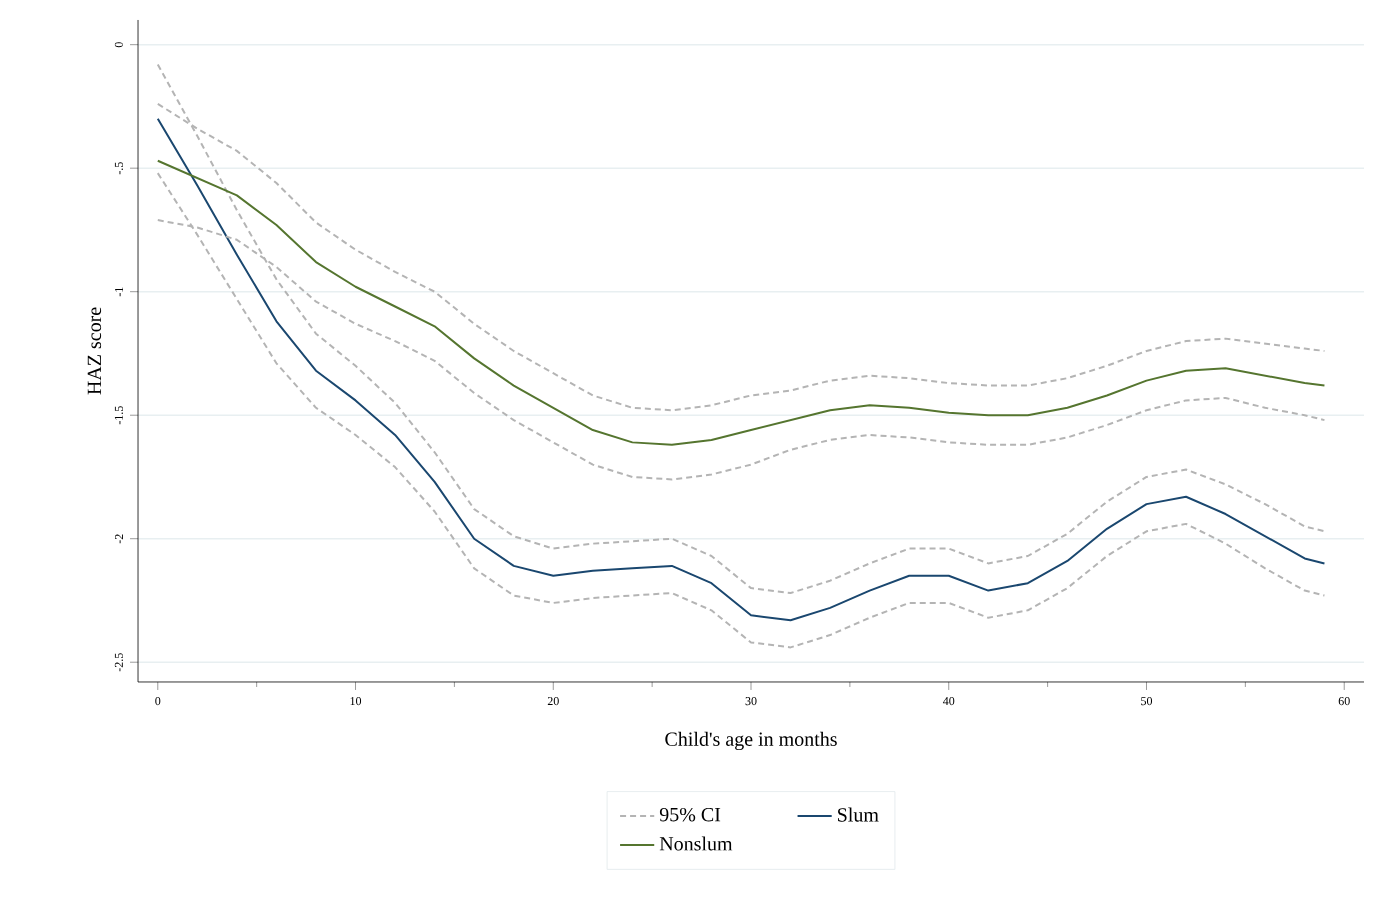 This screenshot has height=924, width=1384. I want to click on legend-label: 95% CI, so click(690, 814).